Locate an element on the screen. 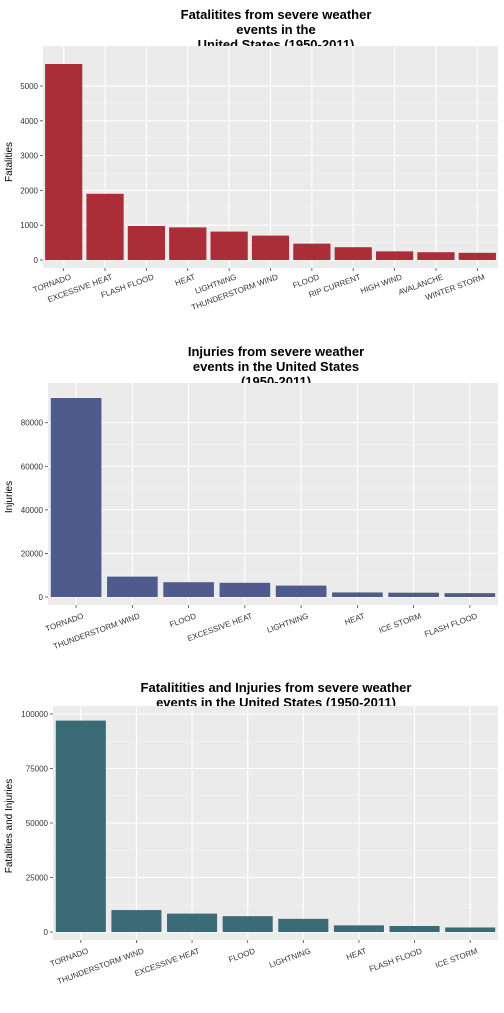  bar-high-wind is located at coordinates (394, 255).